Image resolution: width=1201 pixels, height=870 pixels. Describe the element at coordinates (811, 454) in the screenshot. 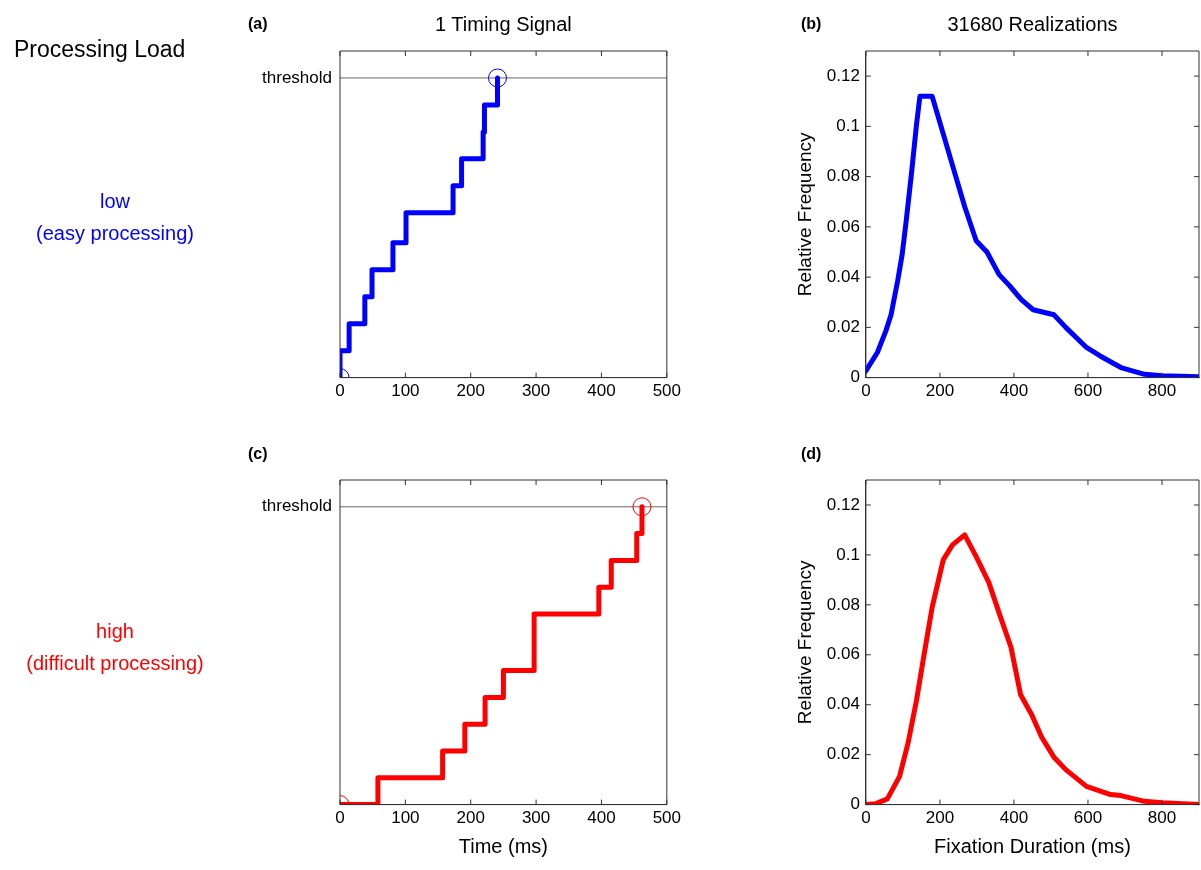

I see `text: (d)` at that location.